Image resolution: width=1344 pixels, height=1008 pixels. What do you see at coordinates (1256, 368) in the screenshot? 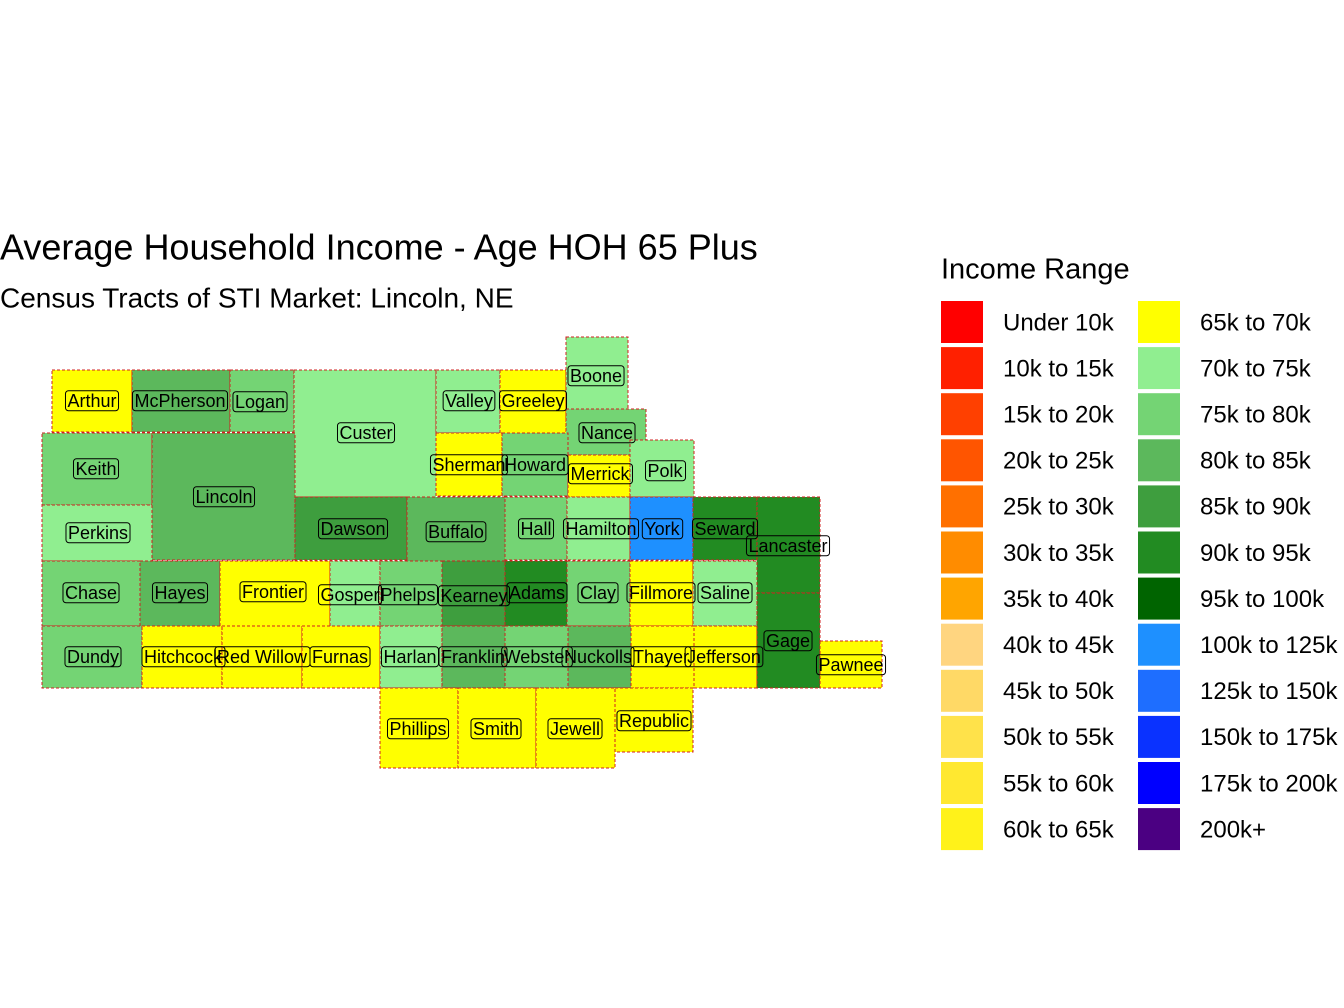
I see `legend-label: 70k to 75k` at bounding box center [1256, 368].